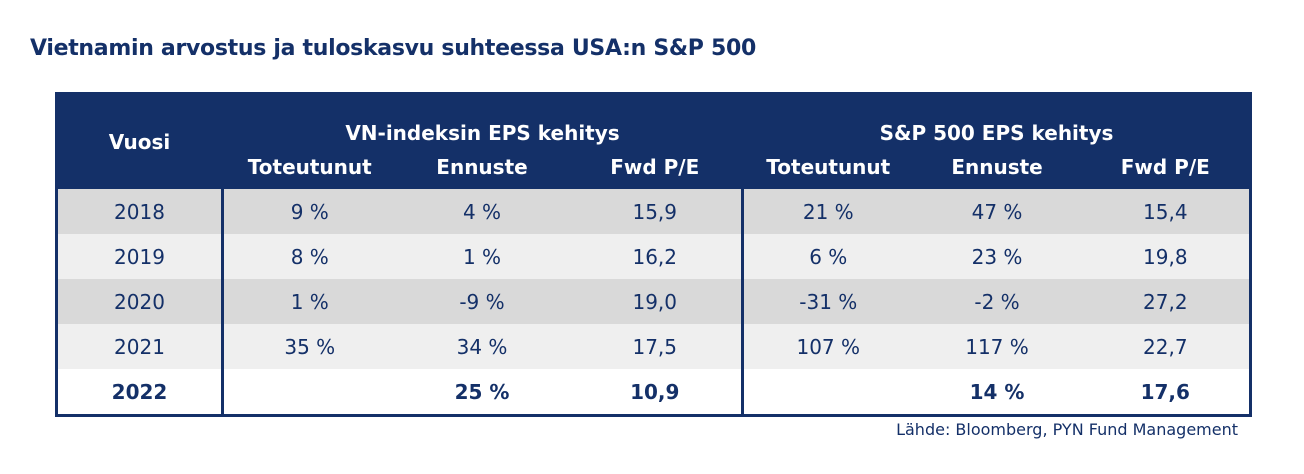 This screenshot has width=1304, height=474. Describe the element at coordinates (1166, 392) in the screenshot. I see `value-cell: 17,6` at that location.